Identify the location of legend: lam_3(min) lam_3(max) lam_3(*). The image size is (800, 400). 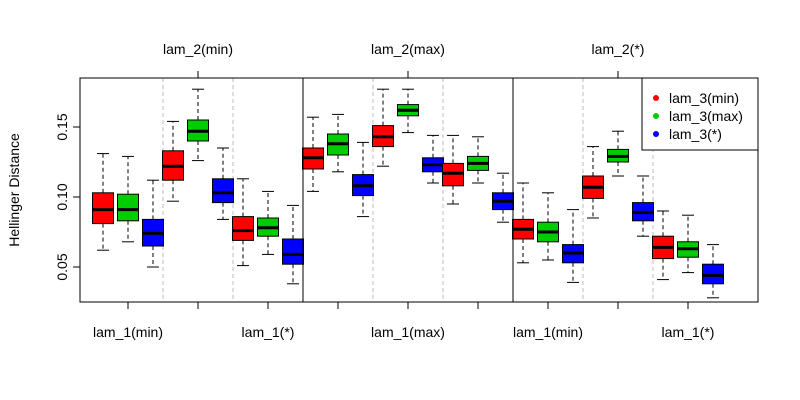
(700, 114).